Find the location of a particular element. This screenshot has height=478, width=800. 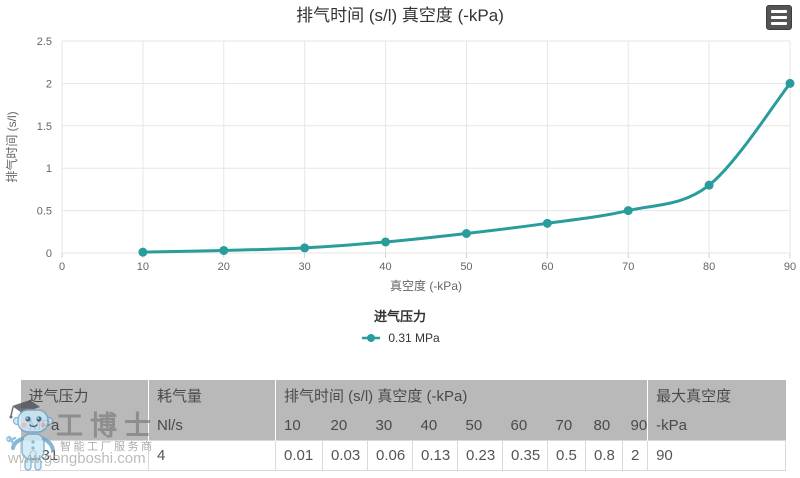

y-axis-labels: 0 0.5 1 1.5 2 2.5 is located at coordinates (44, 148).